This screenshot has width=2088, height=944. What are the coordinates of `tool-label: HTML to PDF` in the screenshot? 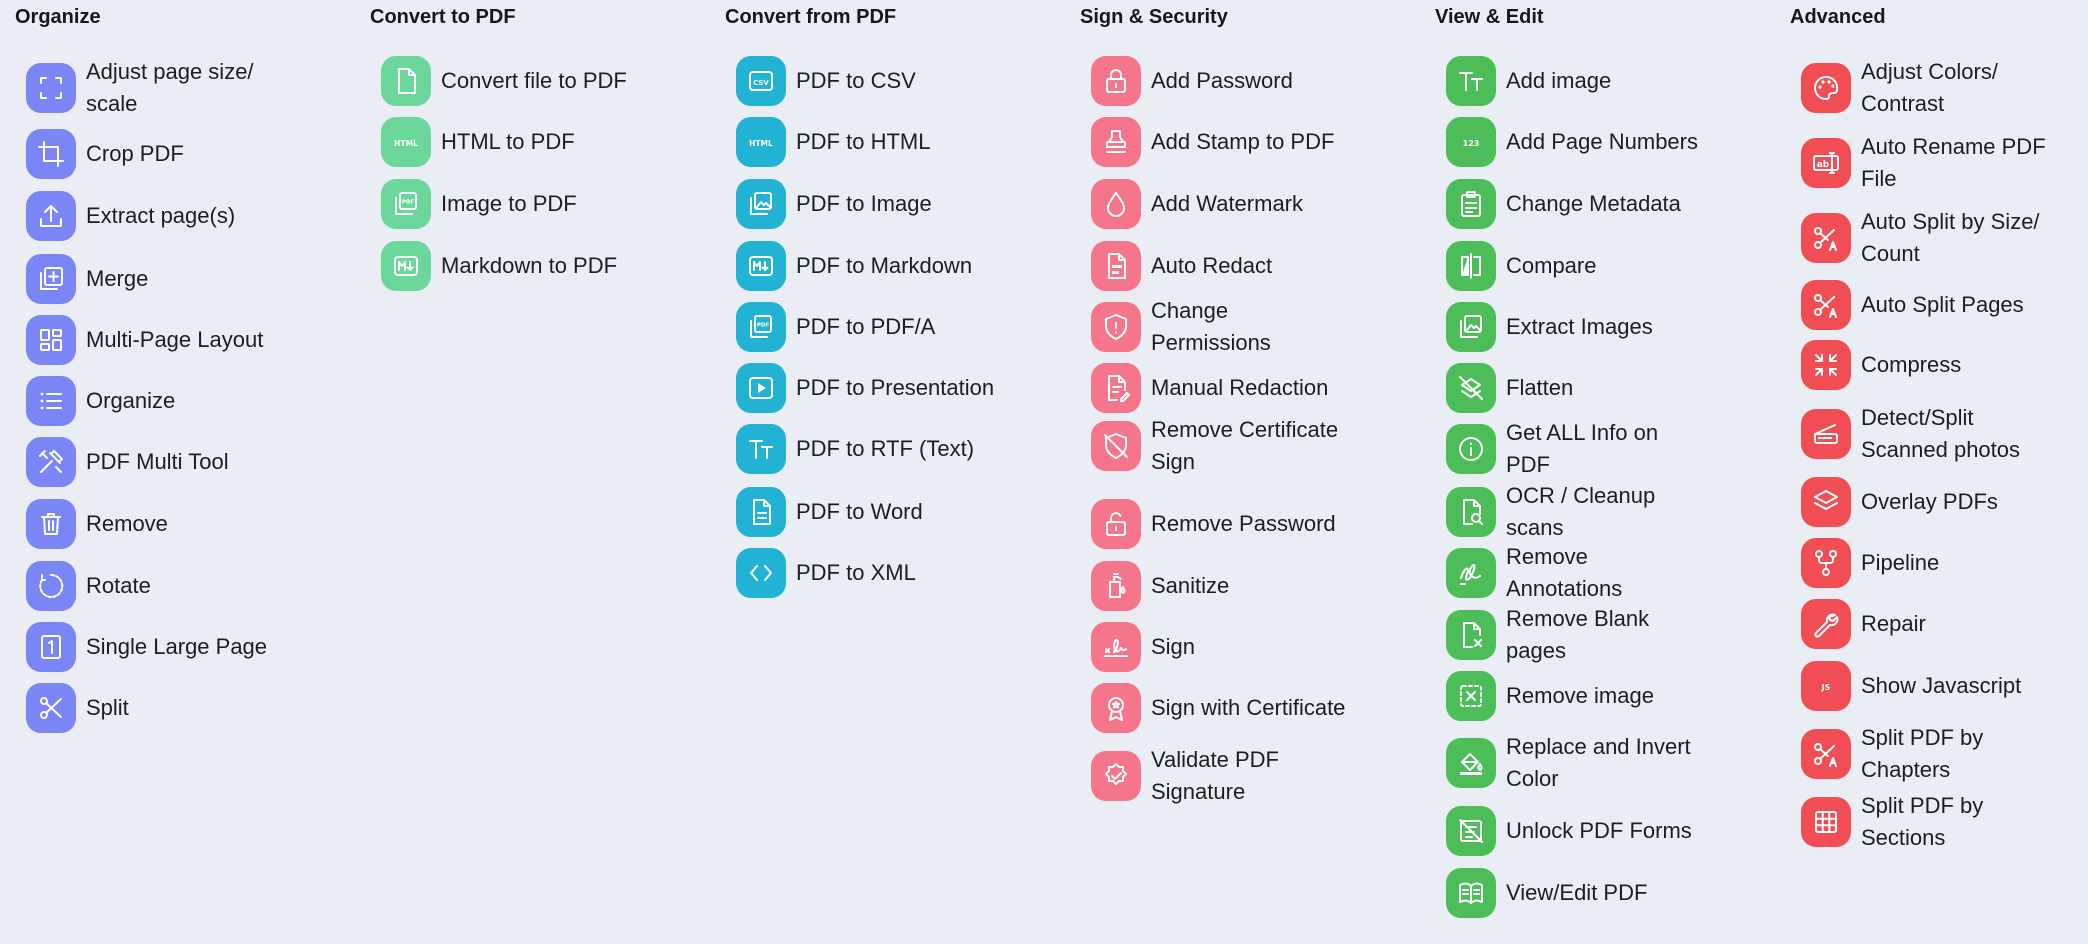 It's located at (508, 141).